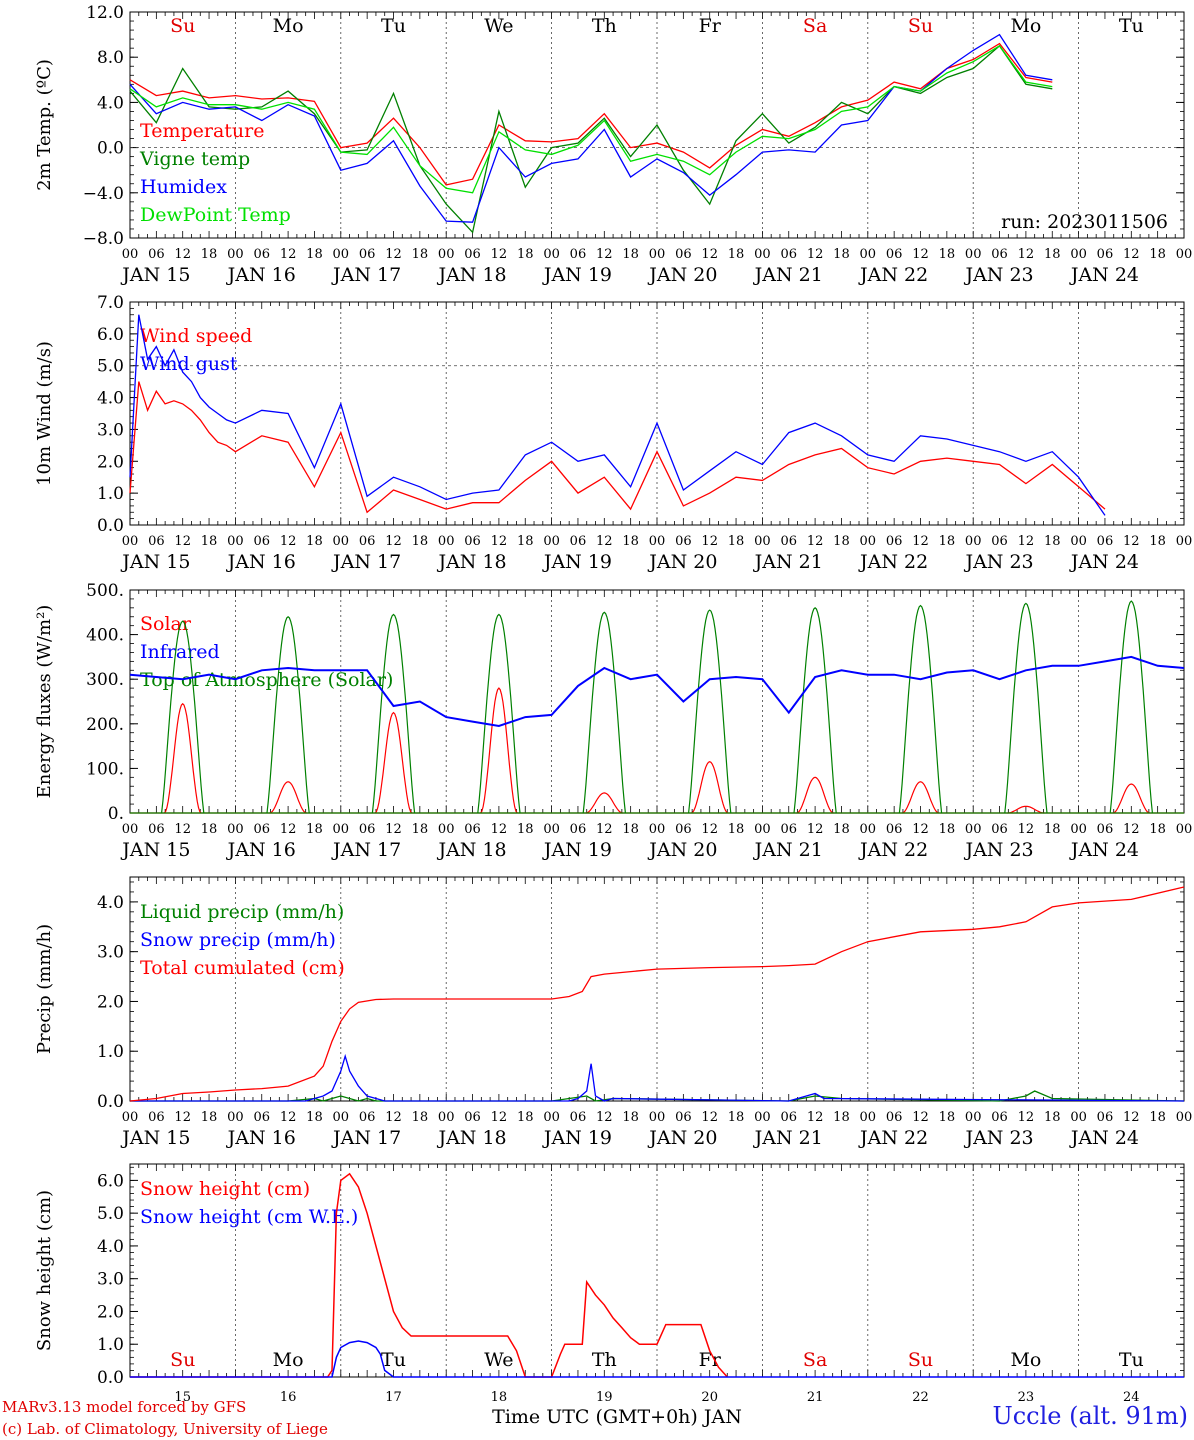 The width and height of the screenshot is (1194, 1440). What do you see at coordinates (110, 462) in the screenshot?
I see `y-tick-label: 2.0` at bounding box center [110, 462].